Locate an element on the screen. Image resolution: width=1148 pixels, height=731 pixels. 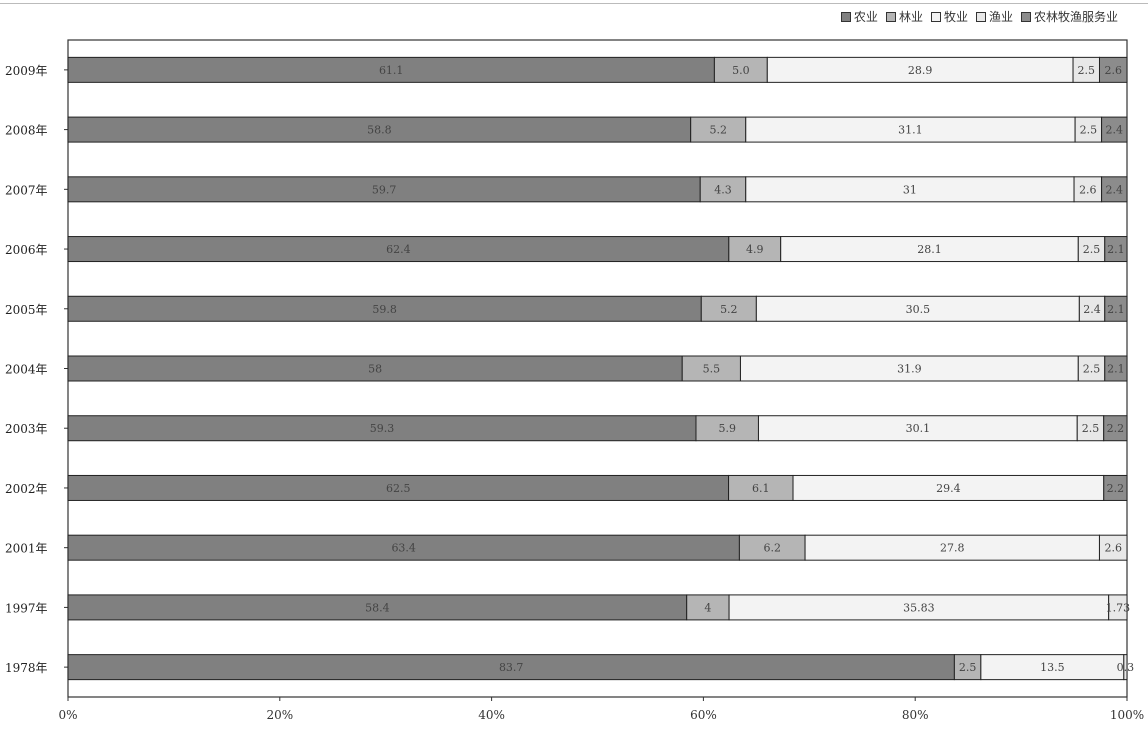
x-tick-label: 80% is located at coordinates (915, 715).